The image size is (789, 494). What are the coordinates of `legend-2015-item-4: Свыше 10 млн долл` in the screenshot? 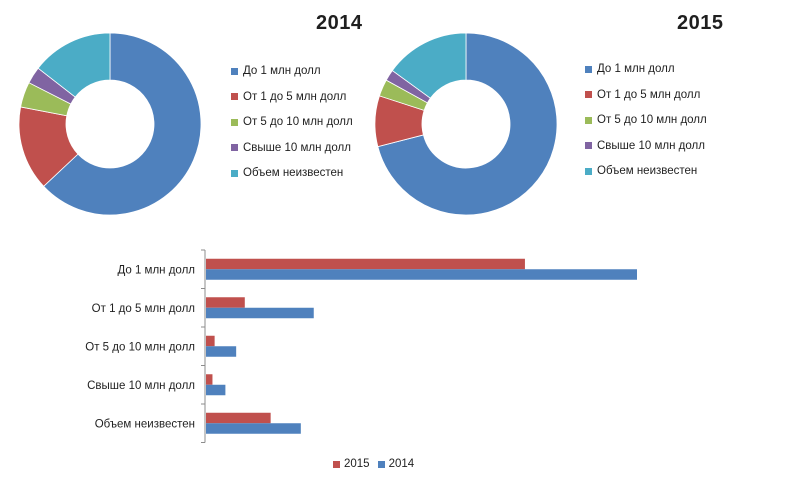 It's located at (645, 146).